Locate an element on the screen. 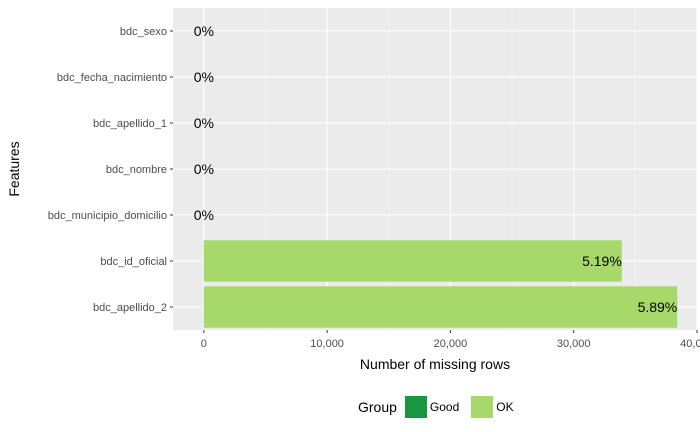 The width and height of the screenshot is (700, 432). bar-bdc_id_oficial is located at coordinates (412, 261).